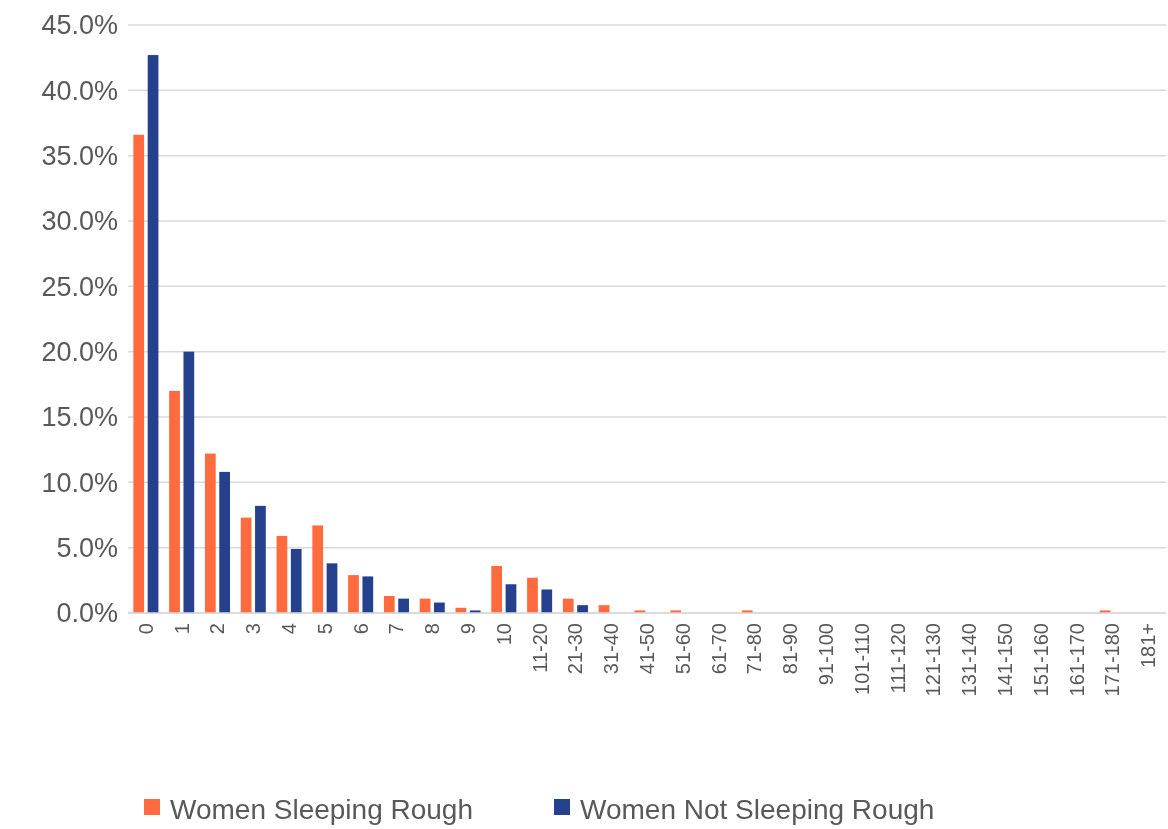 The height and width of the screenshot is (829, 1168). What do you see at coordinates (468, 629) in the screenshot?
I see `x-tick-label: 9` at bounding box center [468, 629].